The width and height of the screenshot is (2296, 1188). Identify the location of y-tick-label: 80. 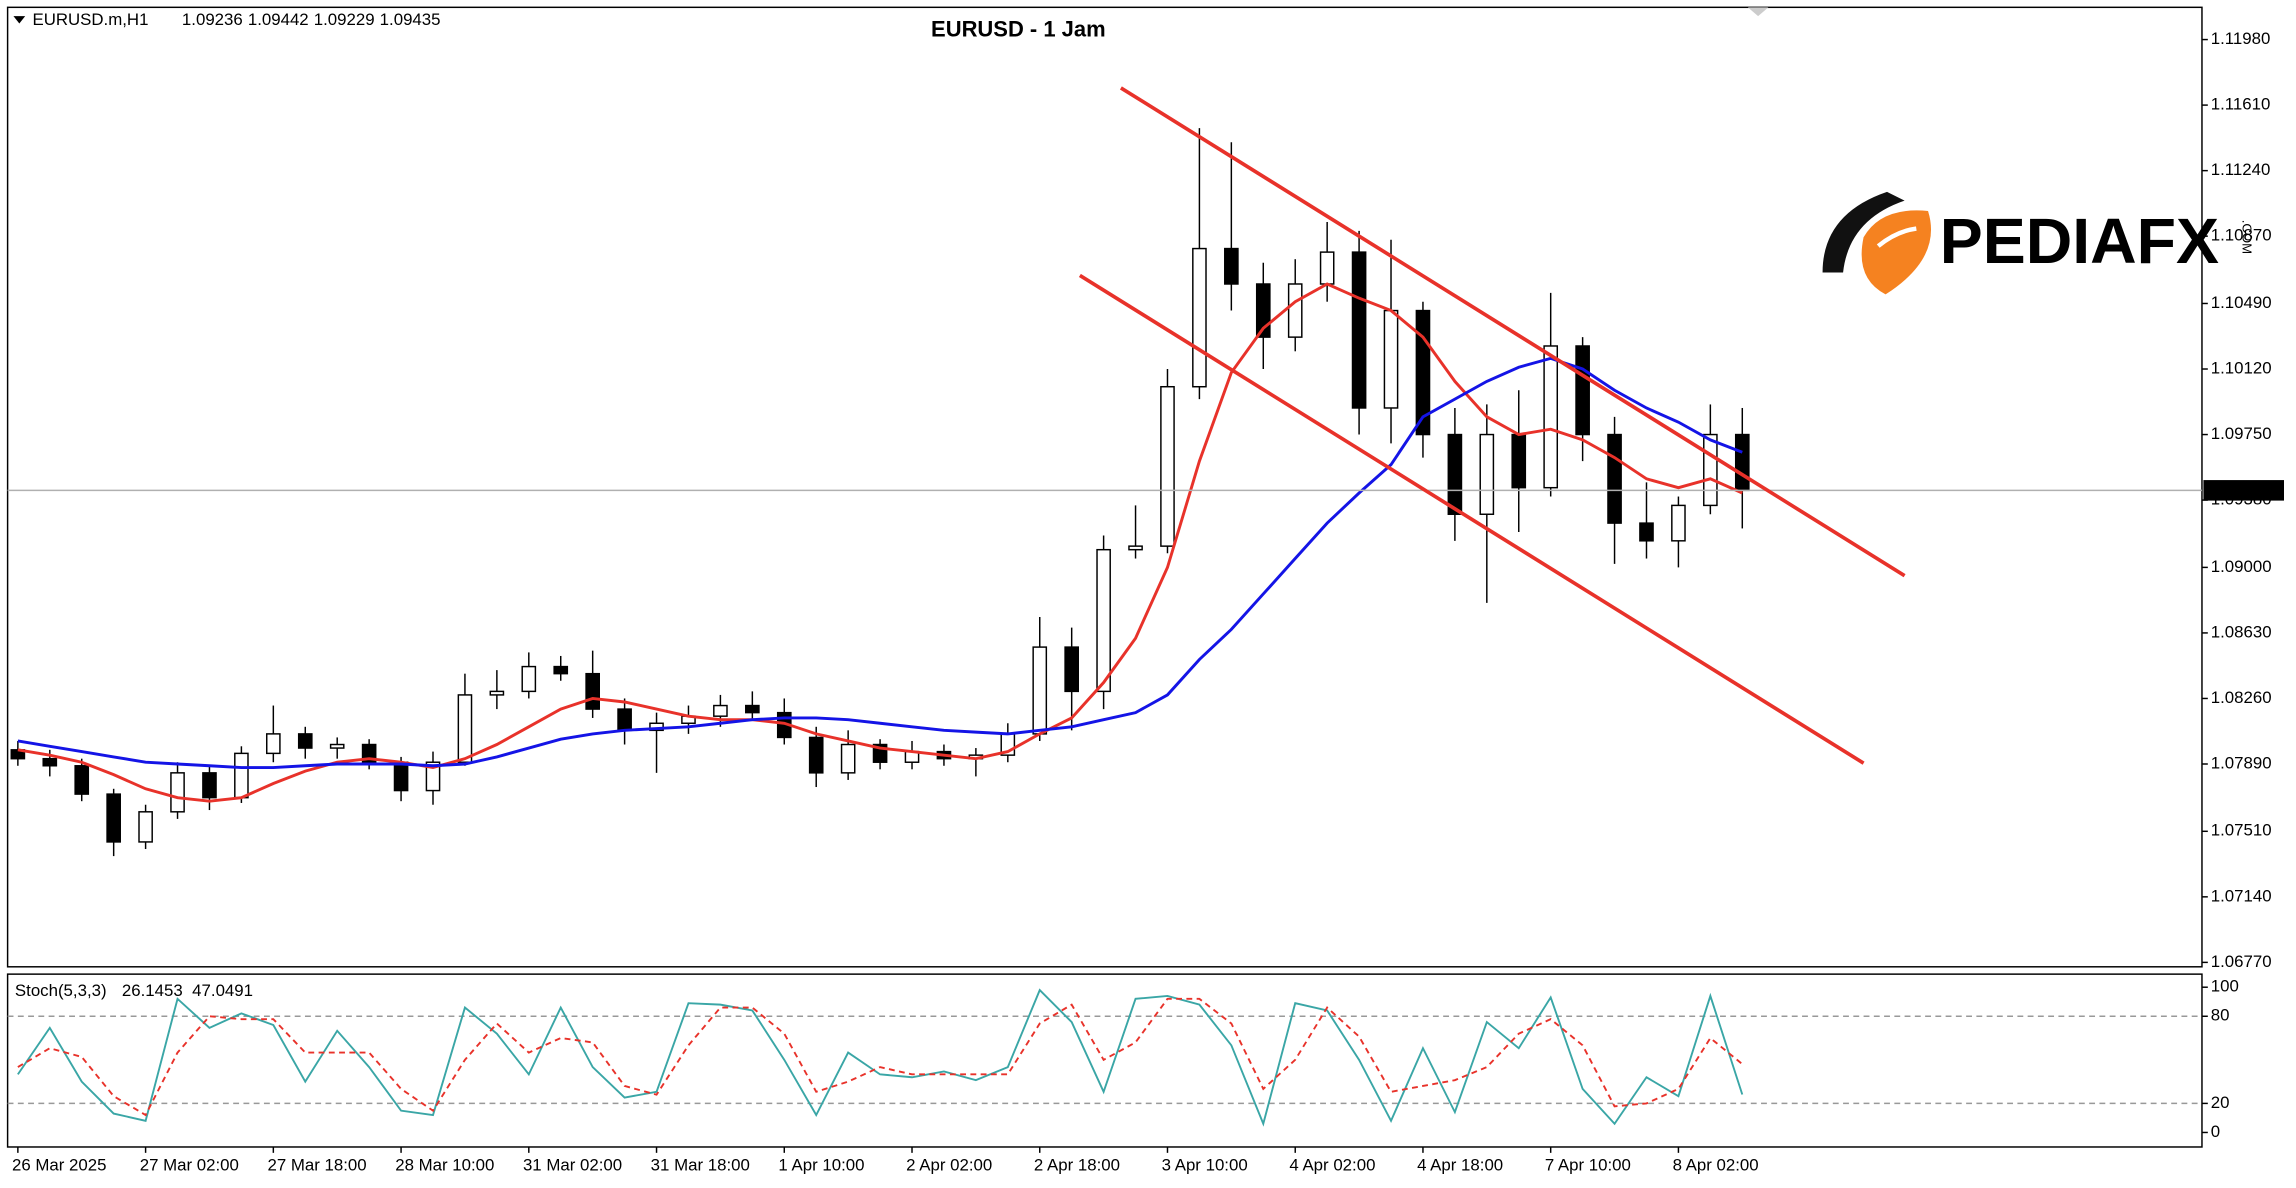
(2220, 1015).